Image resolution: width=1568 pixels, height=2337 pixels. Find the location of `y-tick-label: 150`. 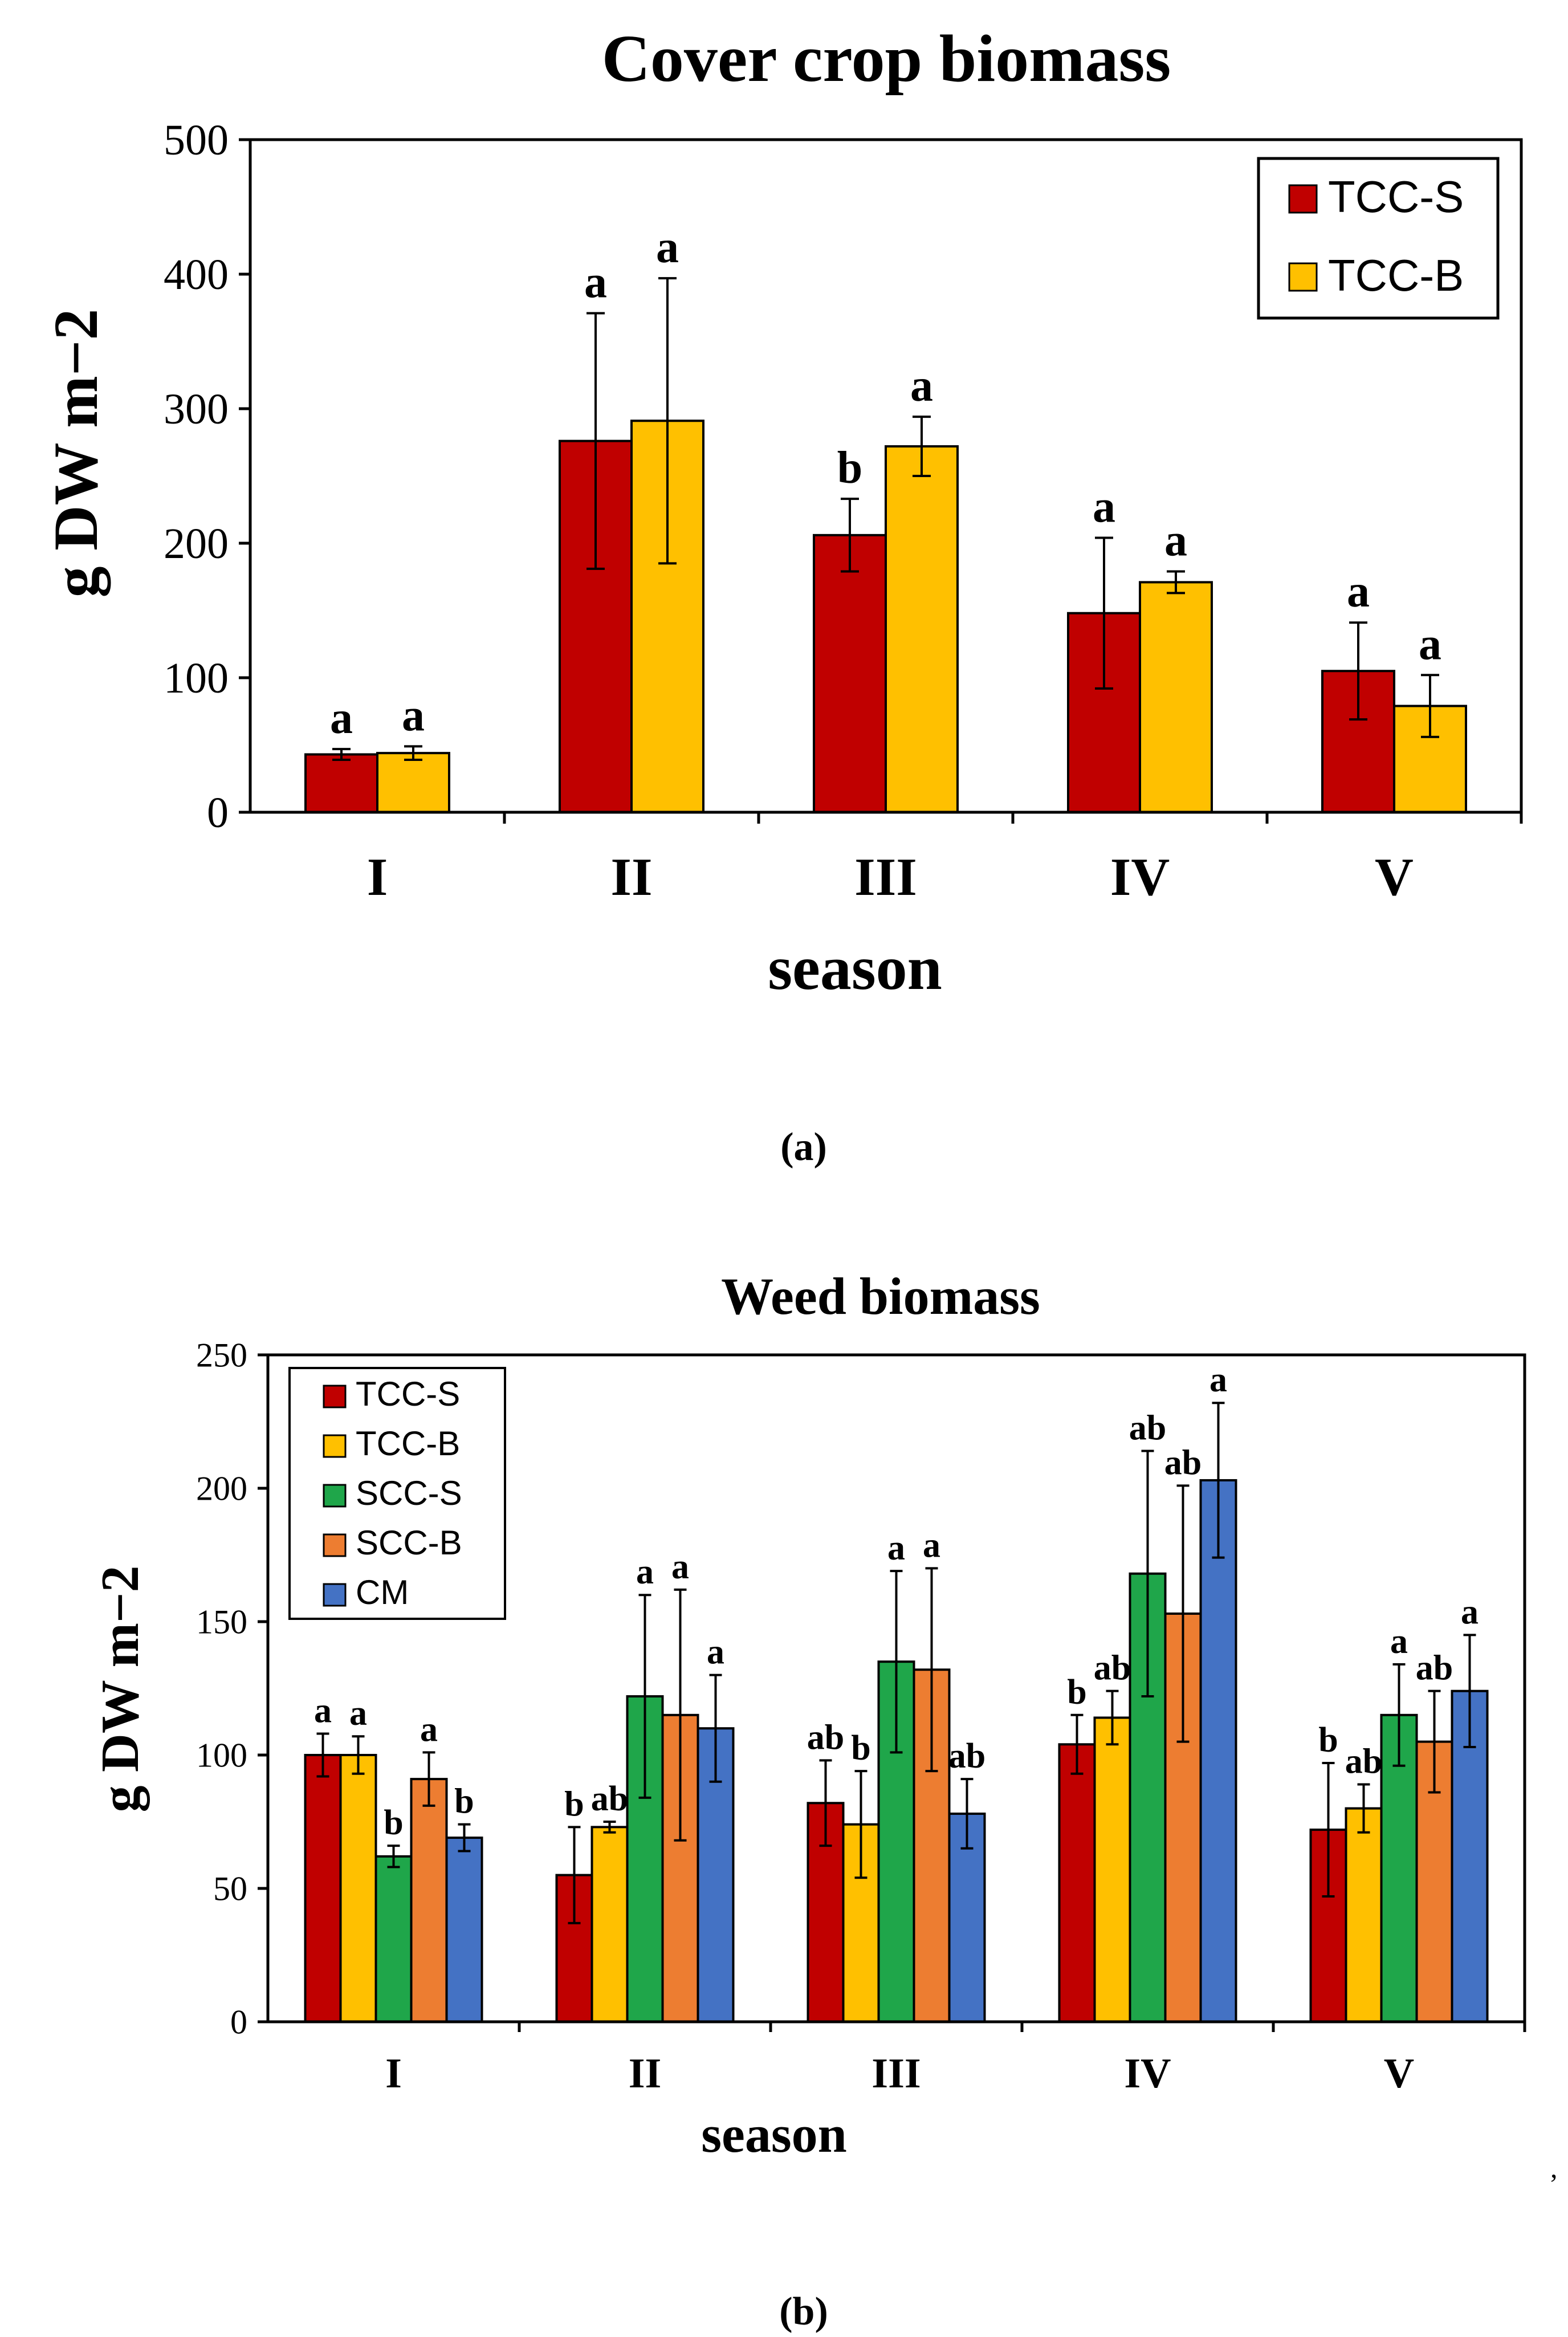

y-tick-label: 150 is located at coordinates (222, 1621).